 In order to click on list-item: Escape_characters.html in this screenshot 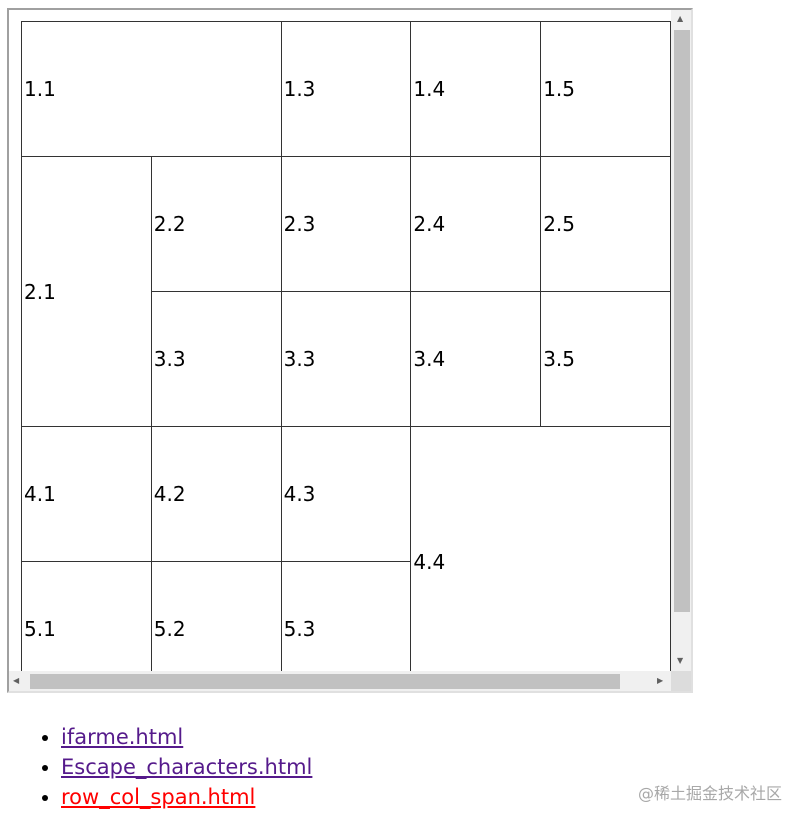, I will do `click(186, 767)`.